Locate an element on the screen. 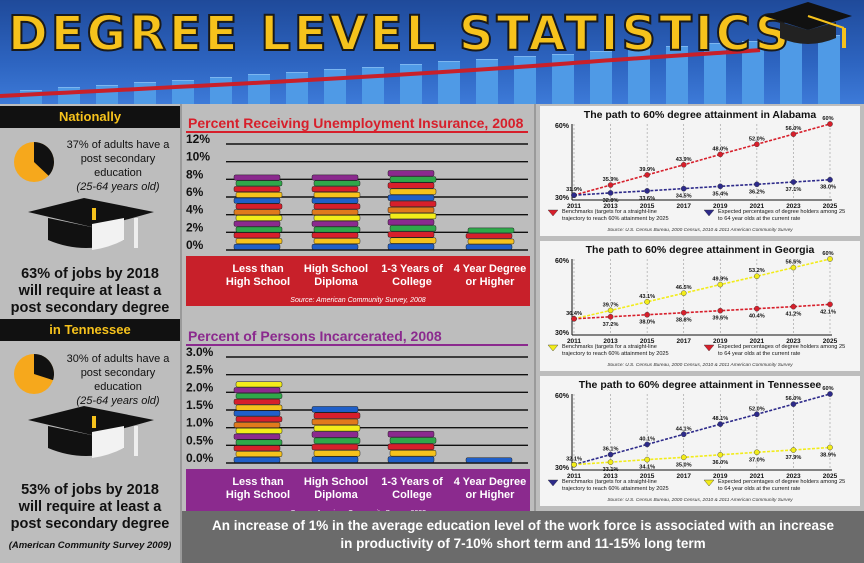 This screenshot has height=563, width=864. tick-label: 60% is located at coordinates (562, 261).